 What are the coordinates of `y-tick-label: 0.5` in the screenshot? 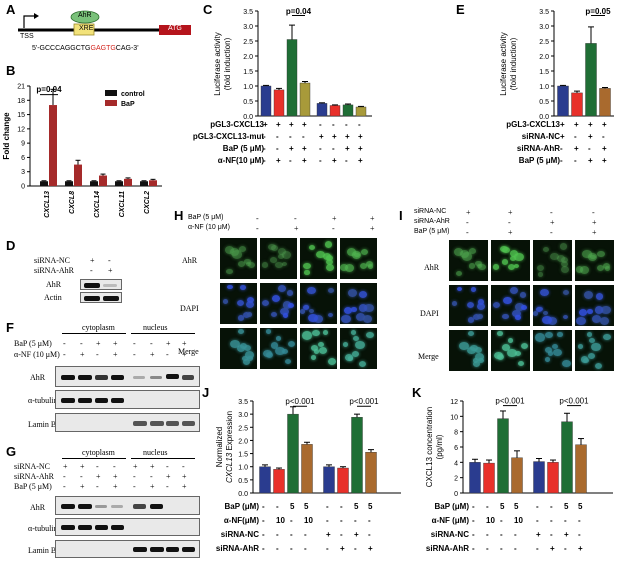 It's located at (248, 102).